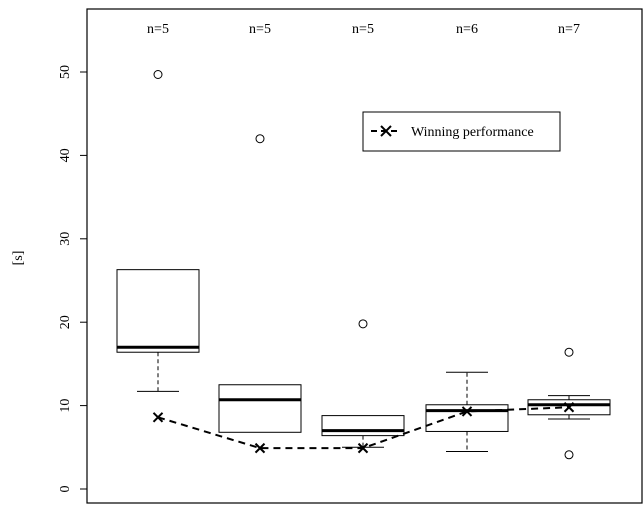 Image resolution: width=644 pixels, height=506 pixels. I want to click on sample-size-label: n=7, so click(569, 29).